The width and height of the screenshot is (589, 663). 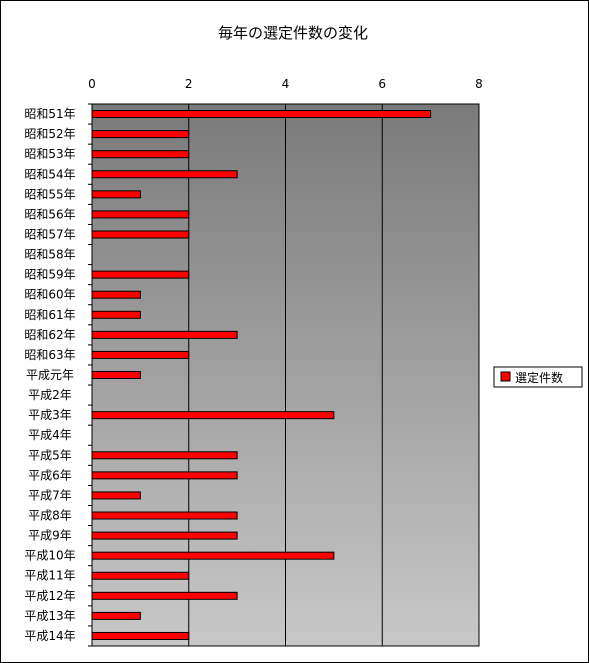 What do you see at coordinates (50, 516) in the screenshot?
I see `category-label: 平成8年` at bounding box center [50, 516].